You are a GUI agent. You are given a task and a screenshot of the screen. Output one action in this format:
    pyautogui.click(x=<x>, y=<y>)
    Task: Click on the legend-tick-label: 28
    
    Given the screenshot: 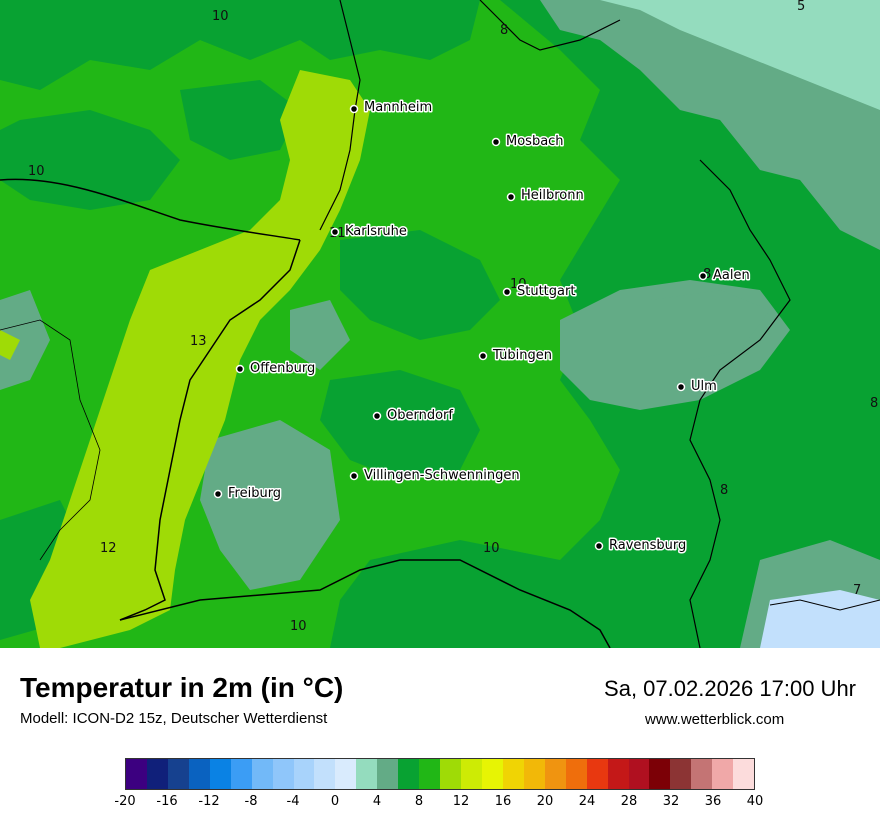 What is the action you would take?
    pyautogui.click(x=629, y=801)
    